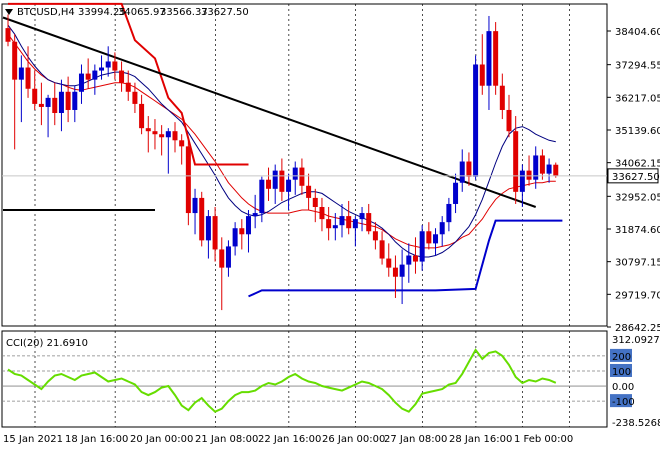  I want to click on price-tick-label: 29719.70, so click(637, 295).